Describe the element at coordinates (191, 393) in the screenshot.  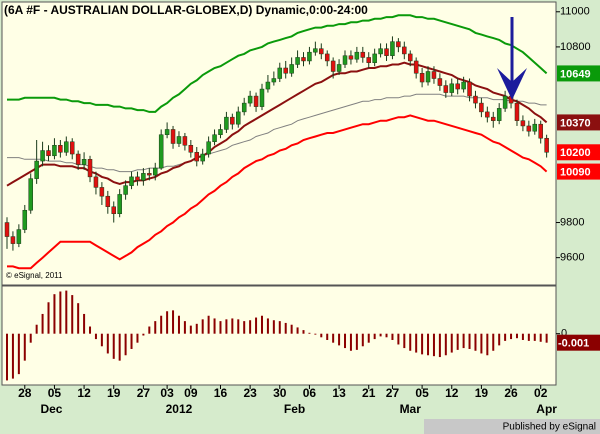
I see `x-tick-label: 09` at that location.